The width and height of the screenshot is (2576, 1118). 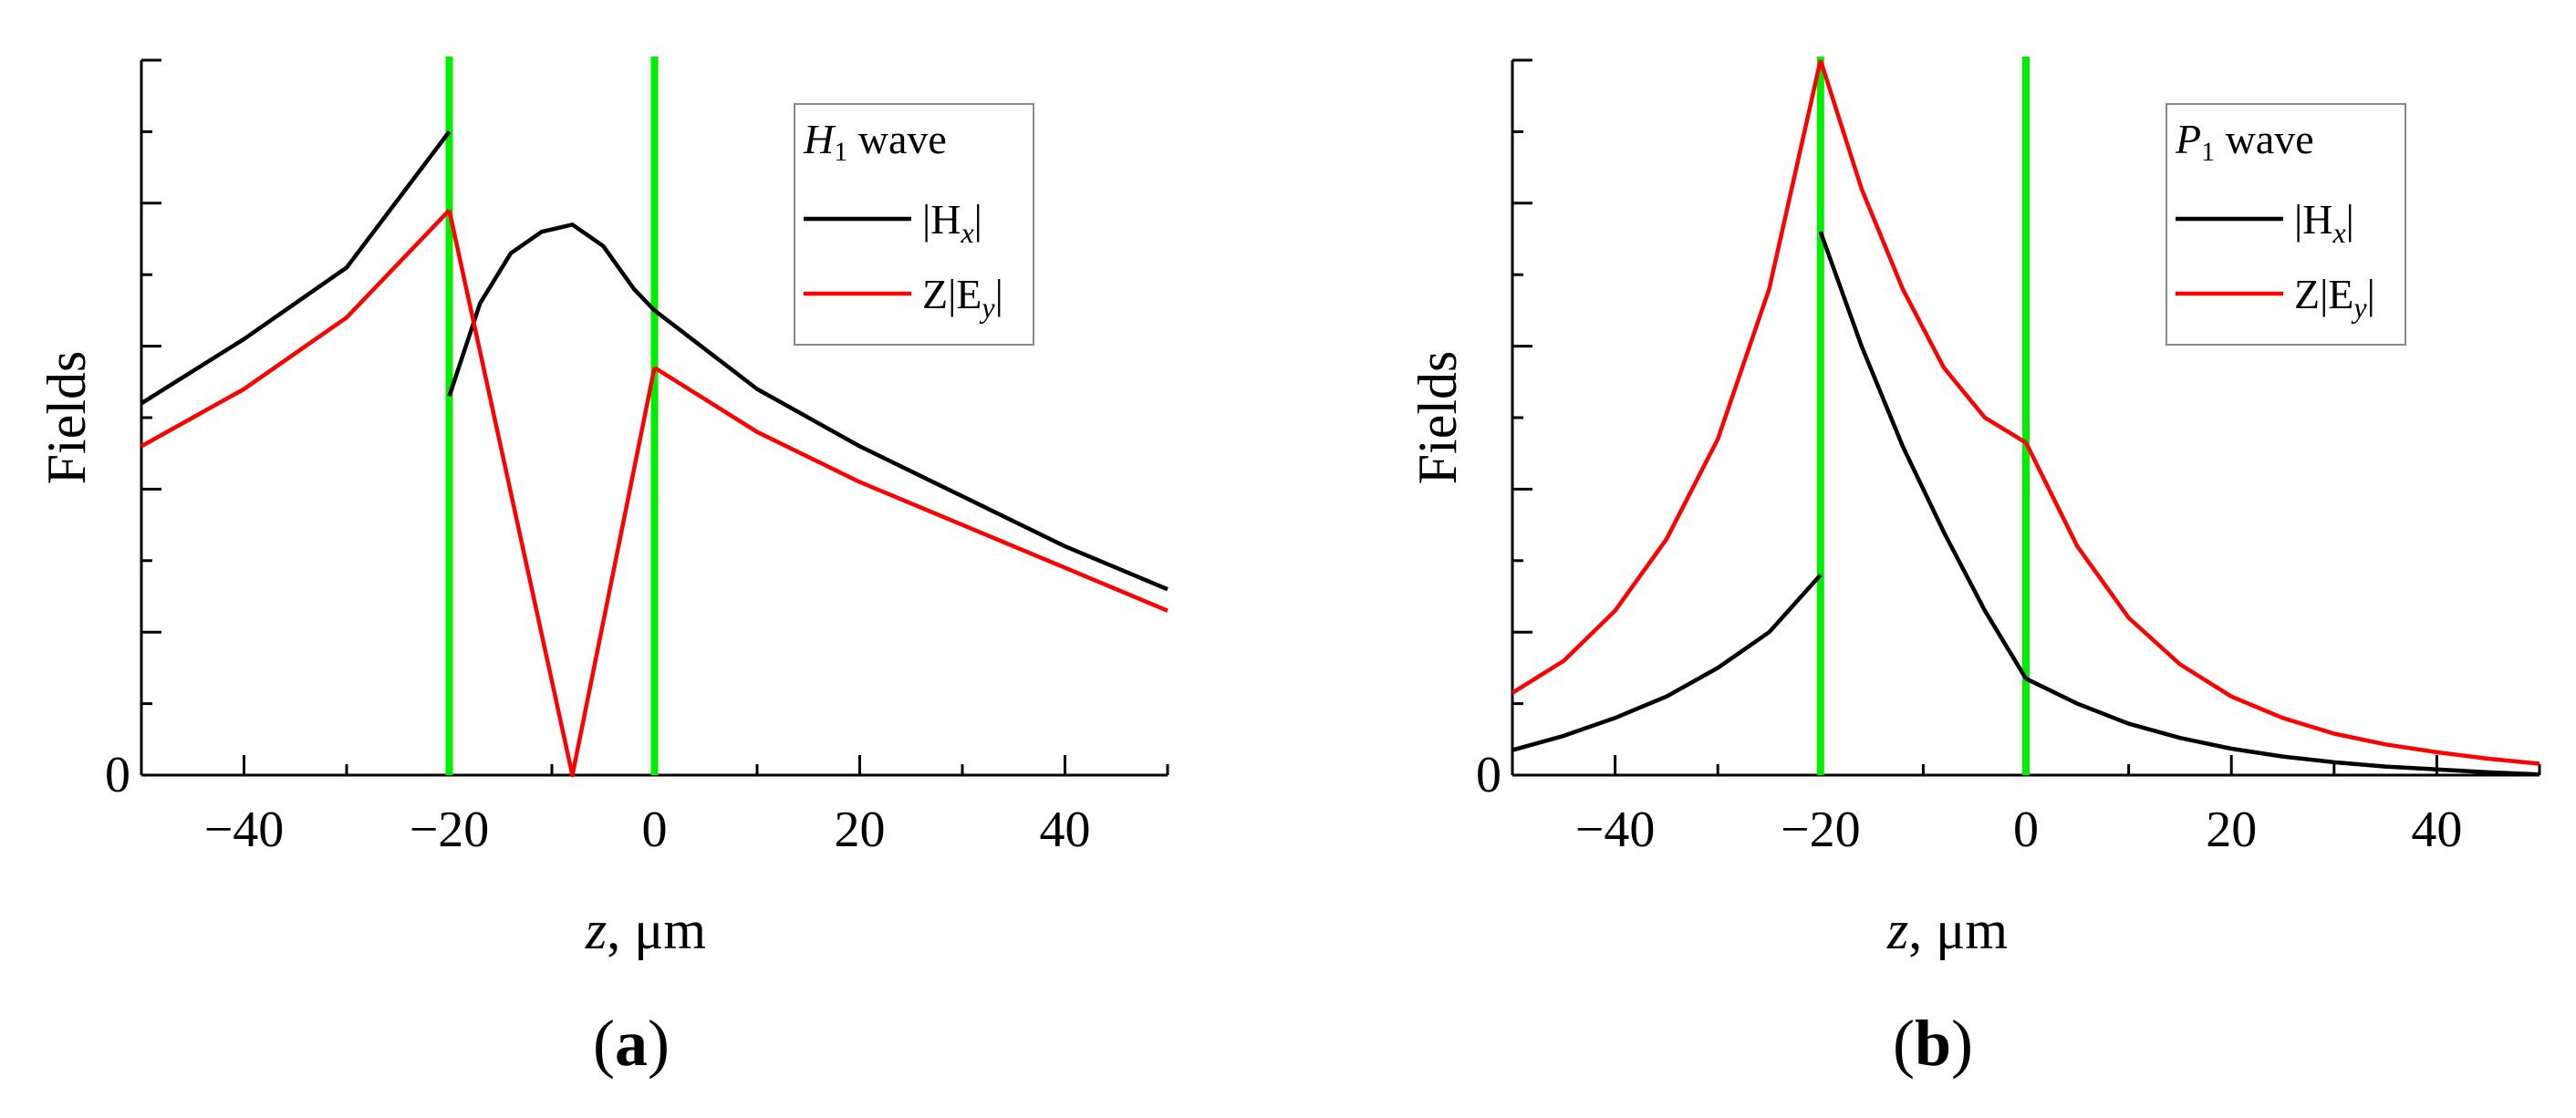 What do you see at coordinates (1933, 1043) in the screenshot?
I see `panel-label: (b)` at bounding box center [1933, 1043].